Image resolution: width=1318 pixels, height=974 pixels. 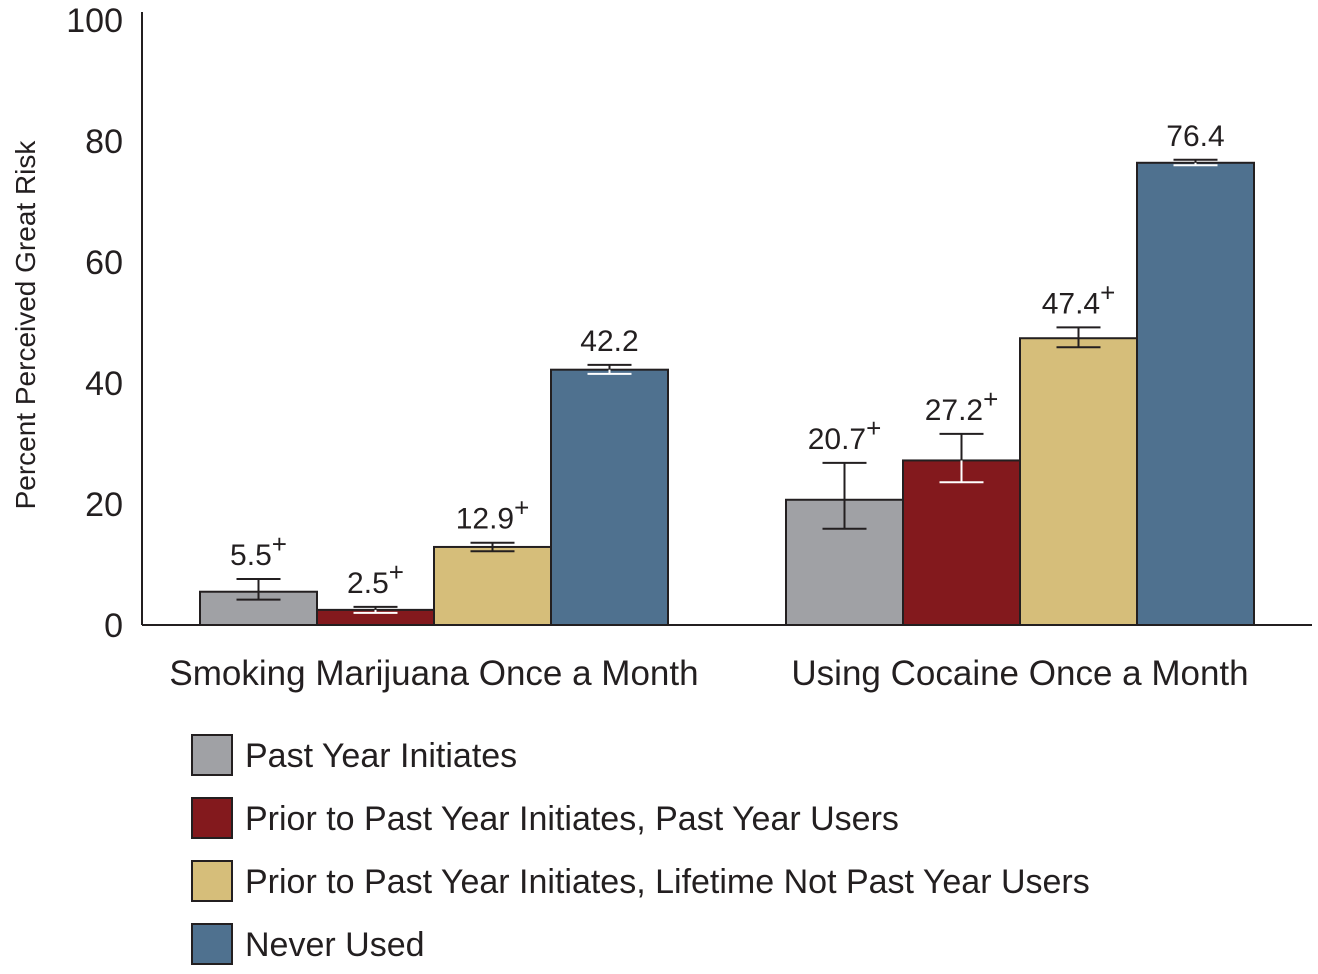 I want to click on data-label: 27.2+, so click(x=962, y=405).